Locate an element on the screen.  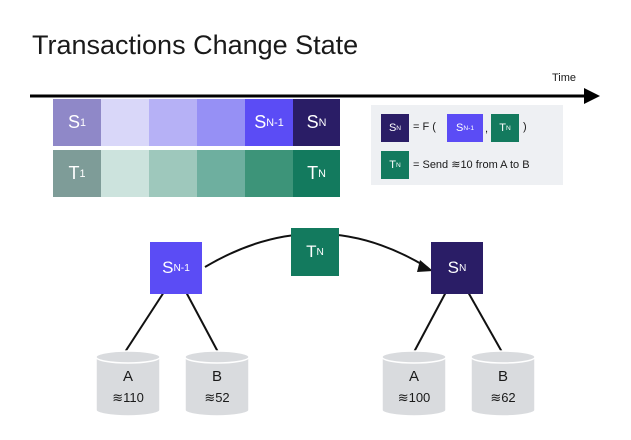
db-left-b is located at coordinates (217, 383).